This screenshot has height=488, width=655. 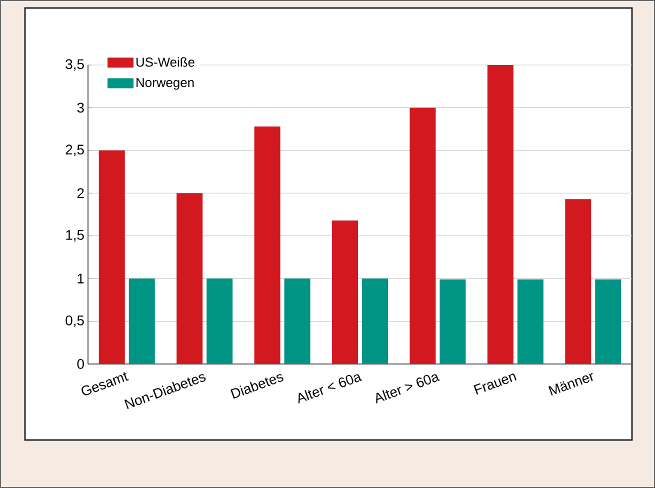 What do you see at coordinates (75, 65) in the screenshot?
I see `y-tick-label: 3,5` at bounding box center [75, 65].